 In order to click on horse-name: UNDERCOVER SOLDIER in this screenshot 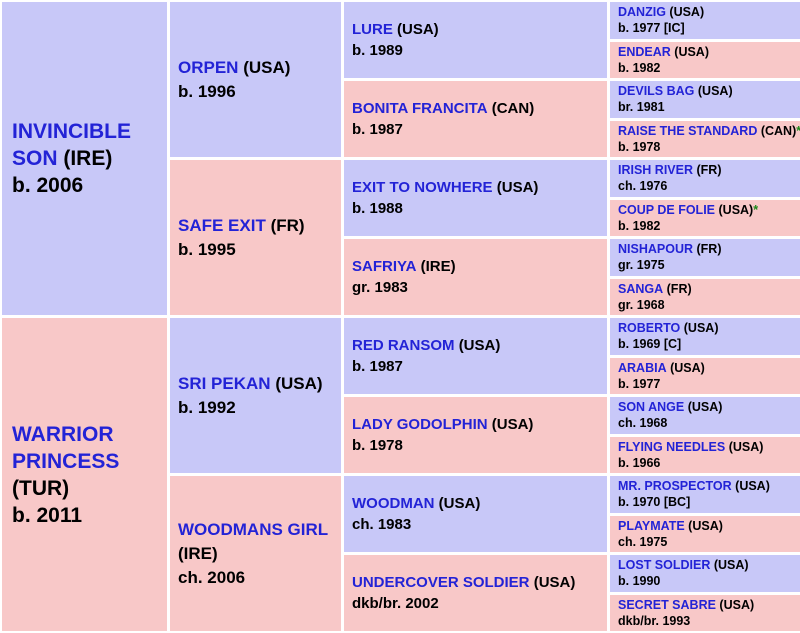, I will do `click(441, 582)`.